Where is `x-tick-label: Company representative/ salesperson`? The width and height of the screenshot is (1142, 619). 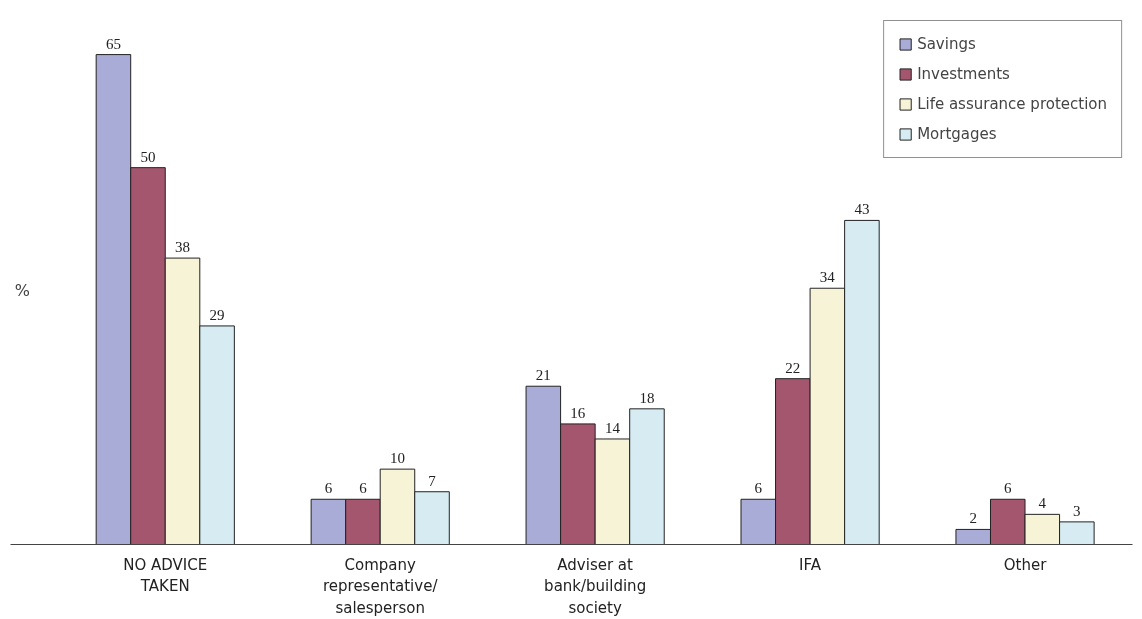
x-tick-label: Company representative/ salesperson is located at coordinates (380, 586).